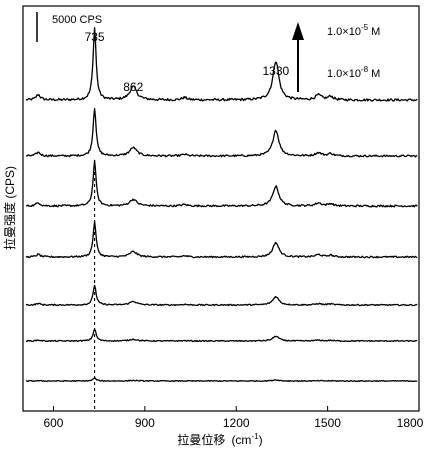  What do you see at coordinates (133, 87) in the screenshot?
I see `peak-label-862: 862` at bounding box center [133, 87].